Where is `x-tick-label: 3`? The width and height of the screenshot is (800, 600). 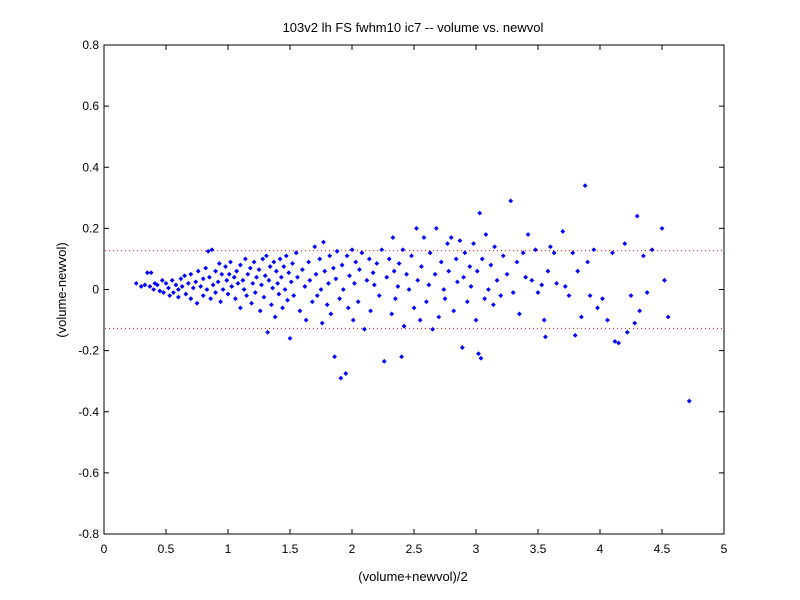
x-tick-label: 3 is located at coordinates (476, 549).